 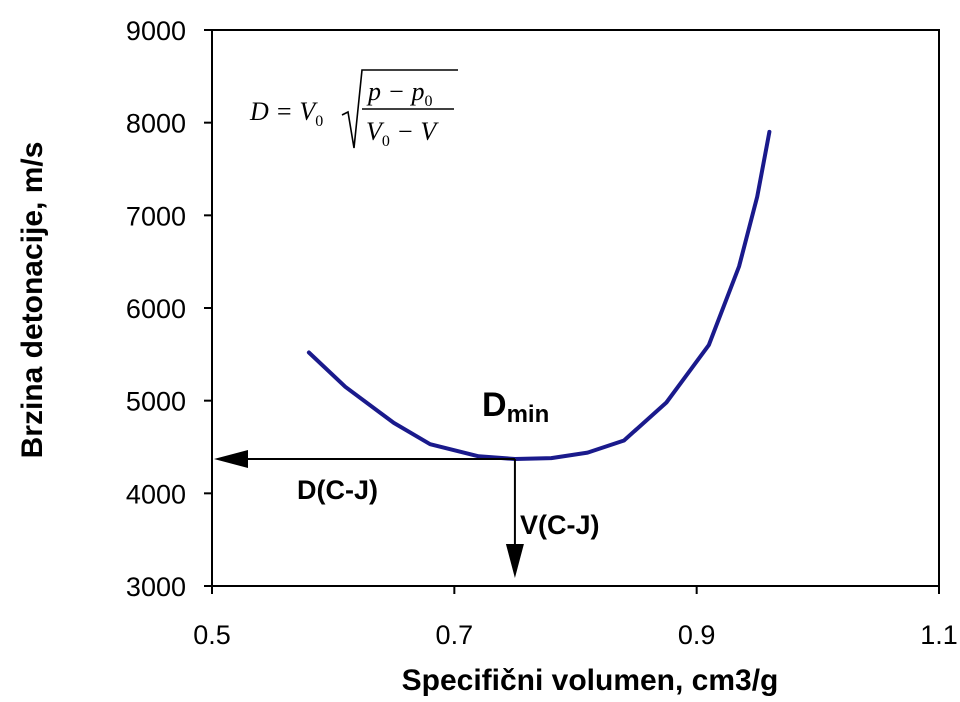 What do you see at coordinates (156, 216) in the screenshot?
I see `y-tick-label: 7000` at bounding box center [156, 216].